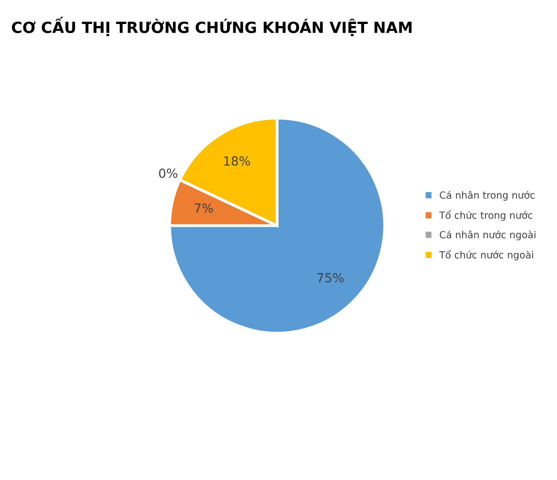  What do you see at coordinates (486, 255) in the screenshot?
I see `legend-label: Tổ chức nước ngoài` at bounding box center [486, 255].